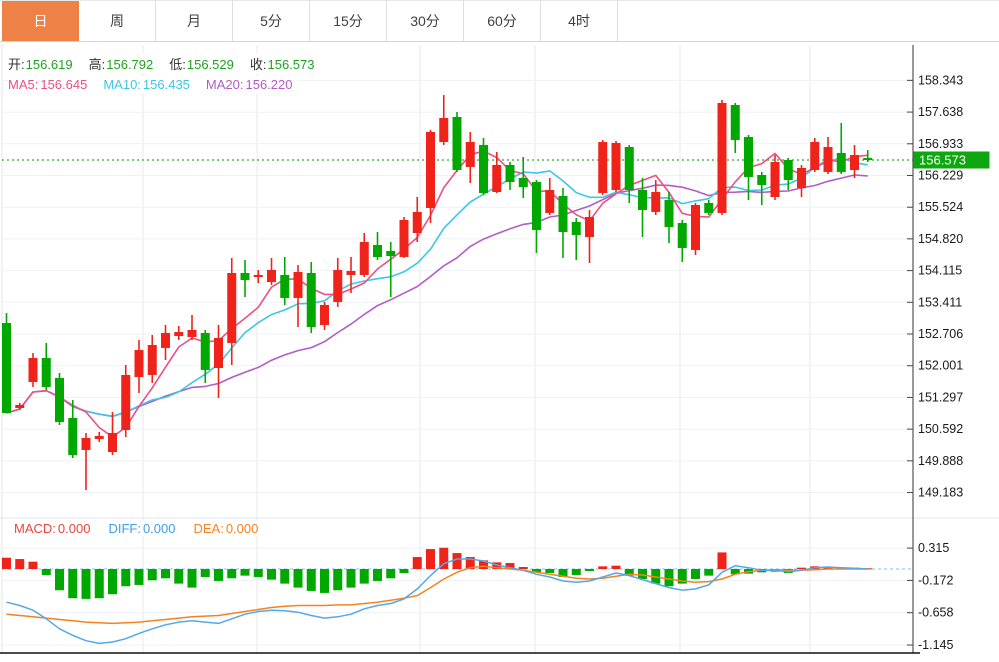 The height and width of the screenshot is (662, 999). Describe the element at coordinates (40, 63) in the screenshot. I see `ohlc-open: 开:156.619` at that location.